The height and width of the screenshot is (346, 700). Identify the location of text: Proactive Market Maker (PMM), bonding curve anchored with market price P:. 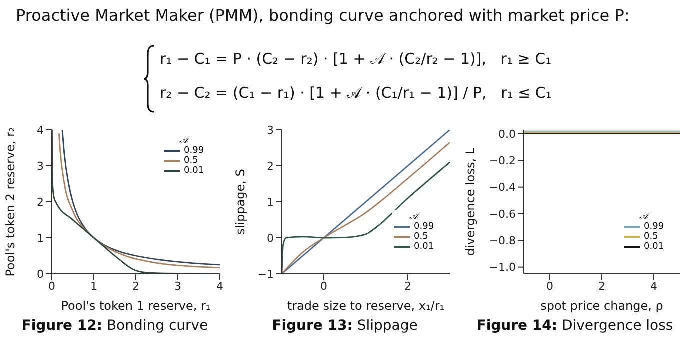
(323, 15).